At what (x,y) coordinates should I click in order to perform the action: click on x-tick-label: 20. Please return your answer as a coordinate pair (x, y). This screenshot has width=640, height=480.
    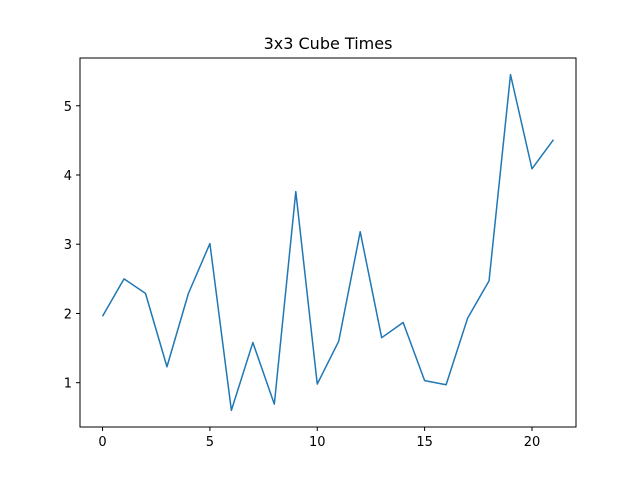
    Looking at the image, I should click on (532, 442).